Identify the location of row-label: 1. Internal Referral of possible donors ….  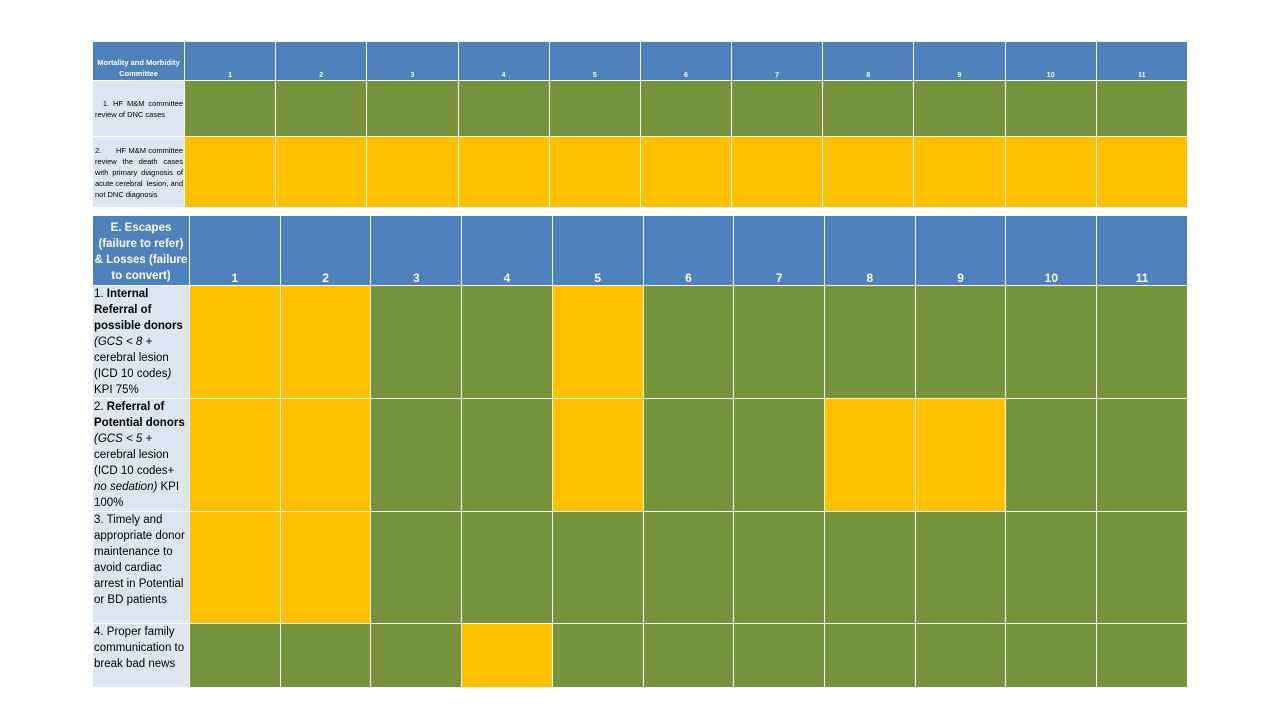
(141, 342).